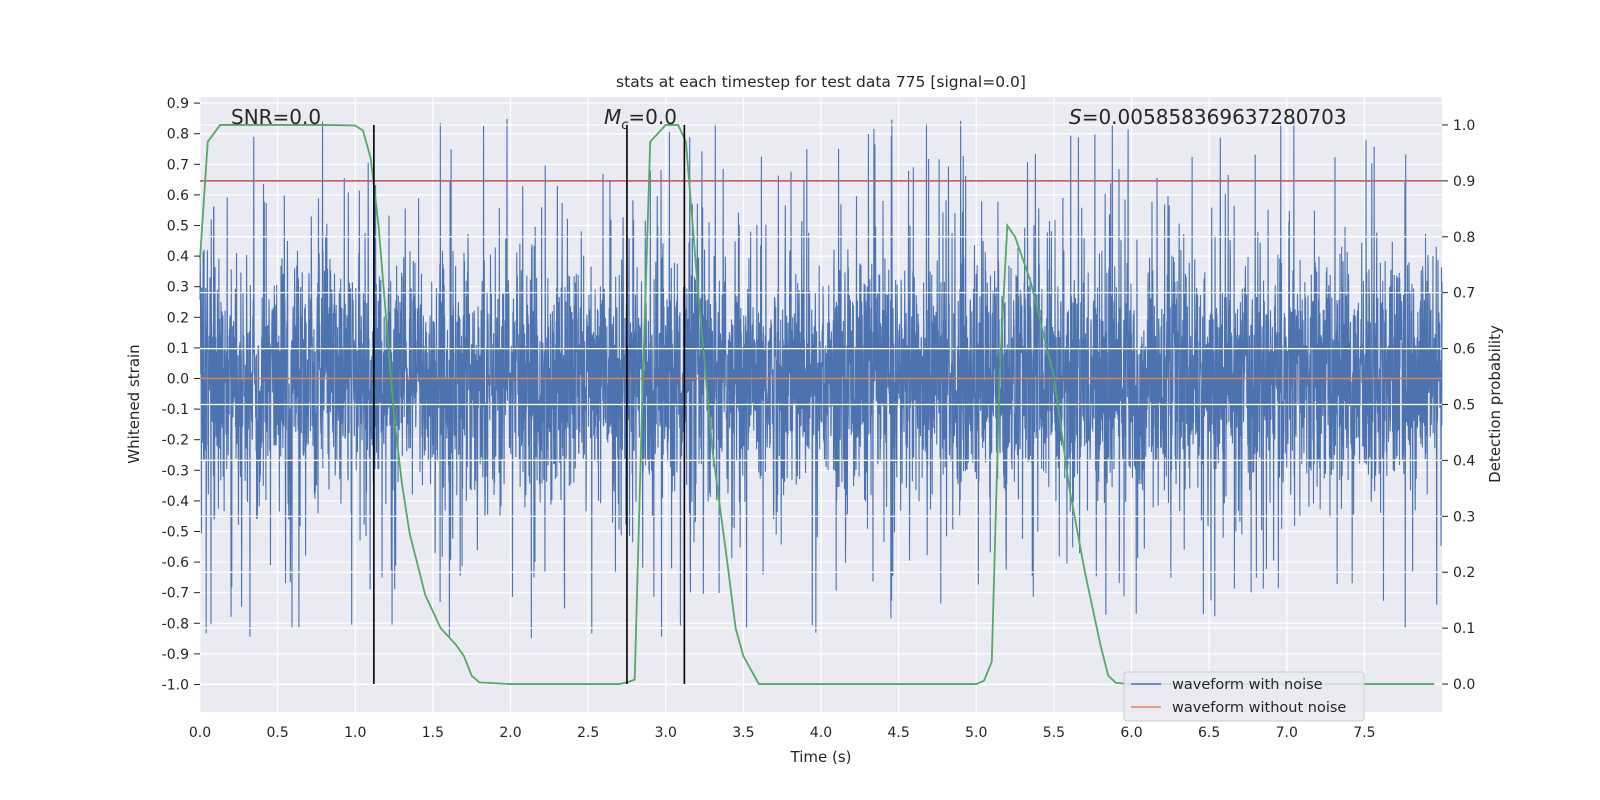 The image size is (1600, 800). Describe the element at coordinates (175, 410) in the screenshot. I see `y-tick-label: -0.1` at that location.